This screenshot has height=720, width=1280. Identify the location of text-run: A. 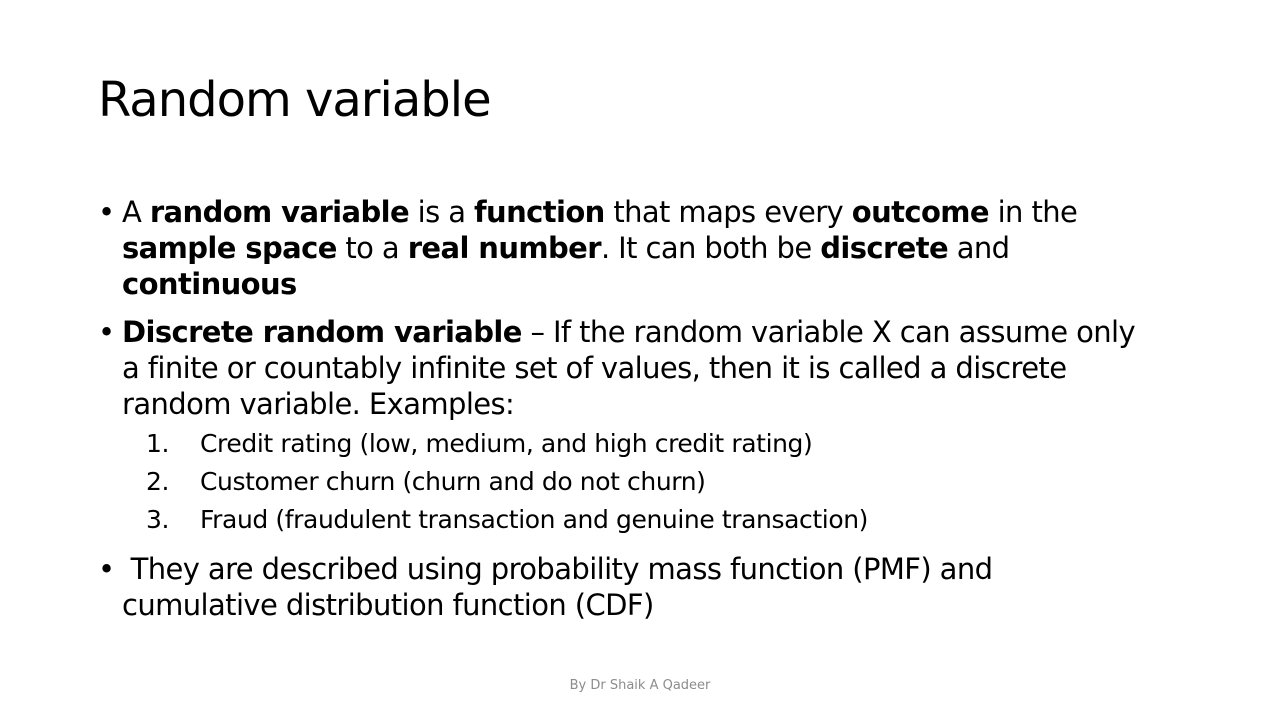
(136, 212).